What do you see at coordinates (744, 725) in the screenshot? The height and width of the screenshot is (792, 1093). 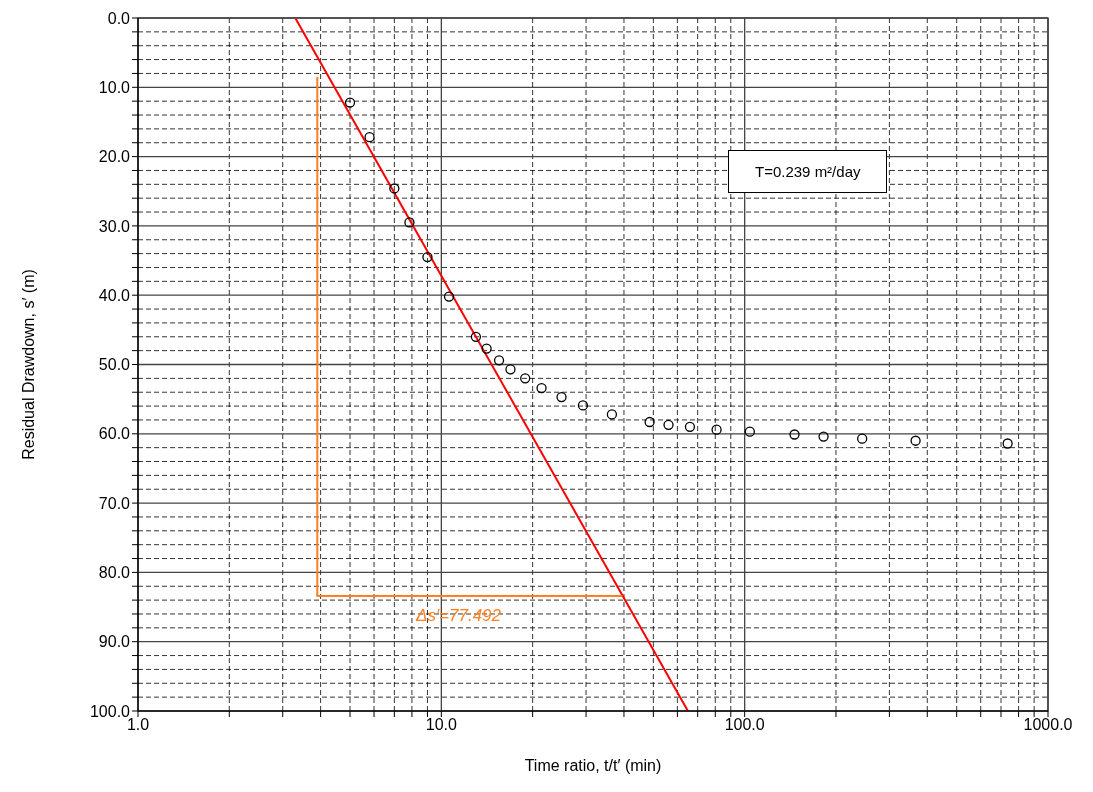 I see `x-tick-label: 100.0` at bounding box center [744, 725].